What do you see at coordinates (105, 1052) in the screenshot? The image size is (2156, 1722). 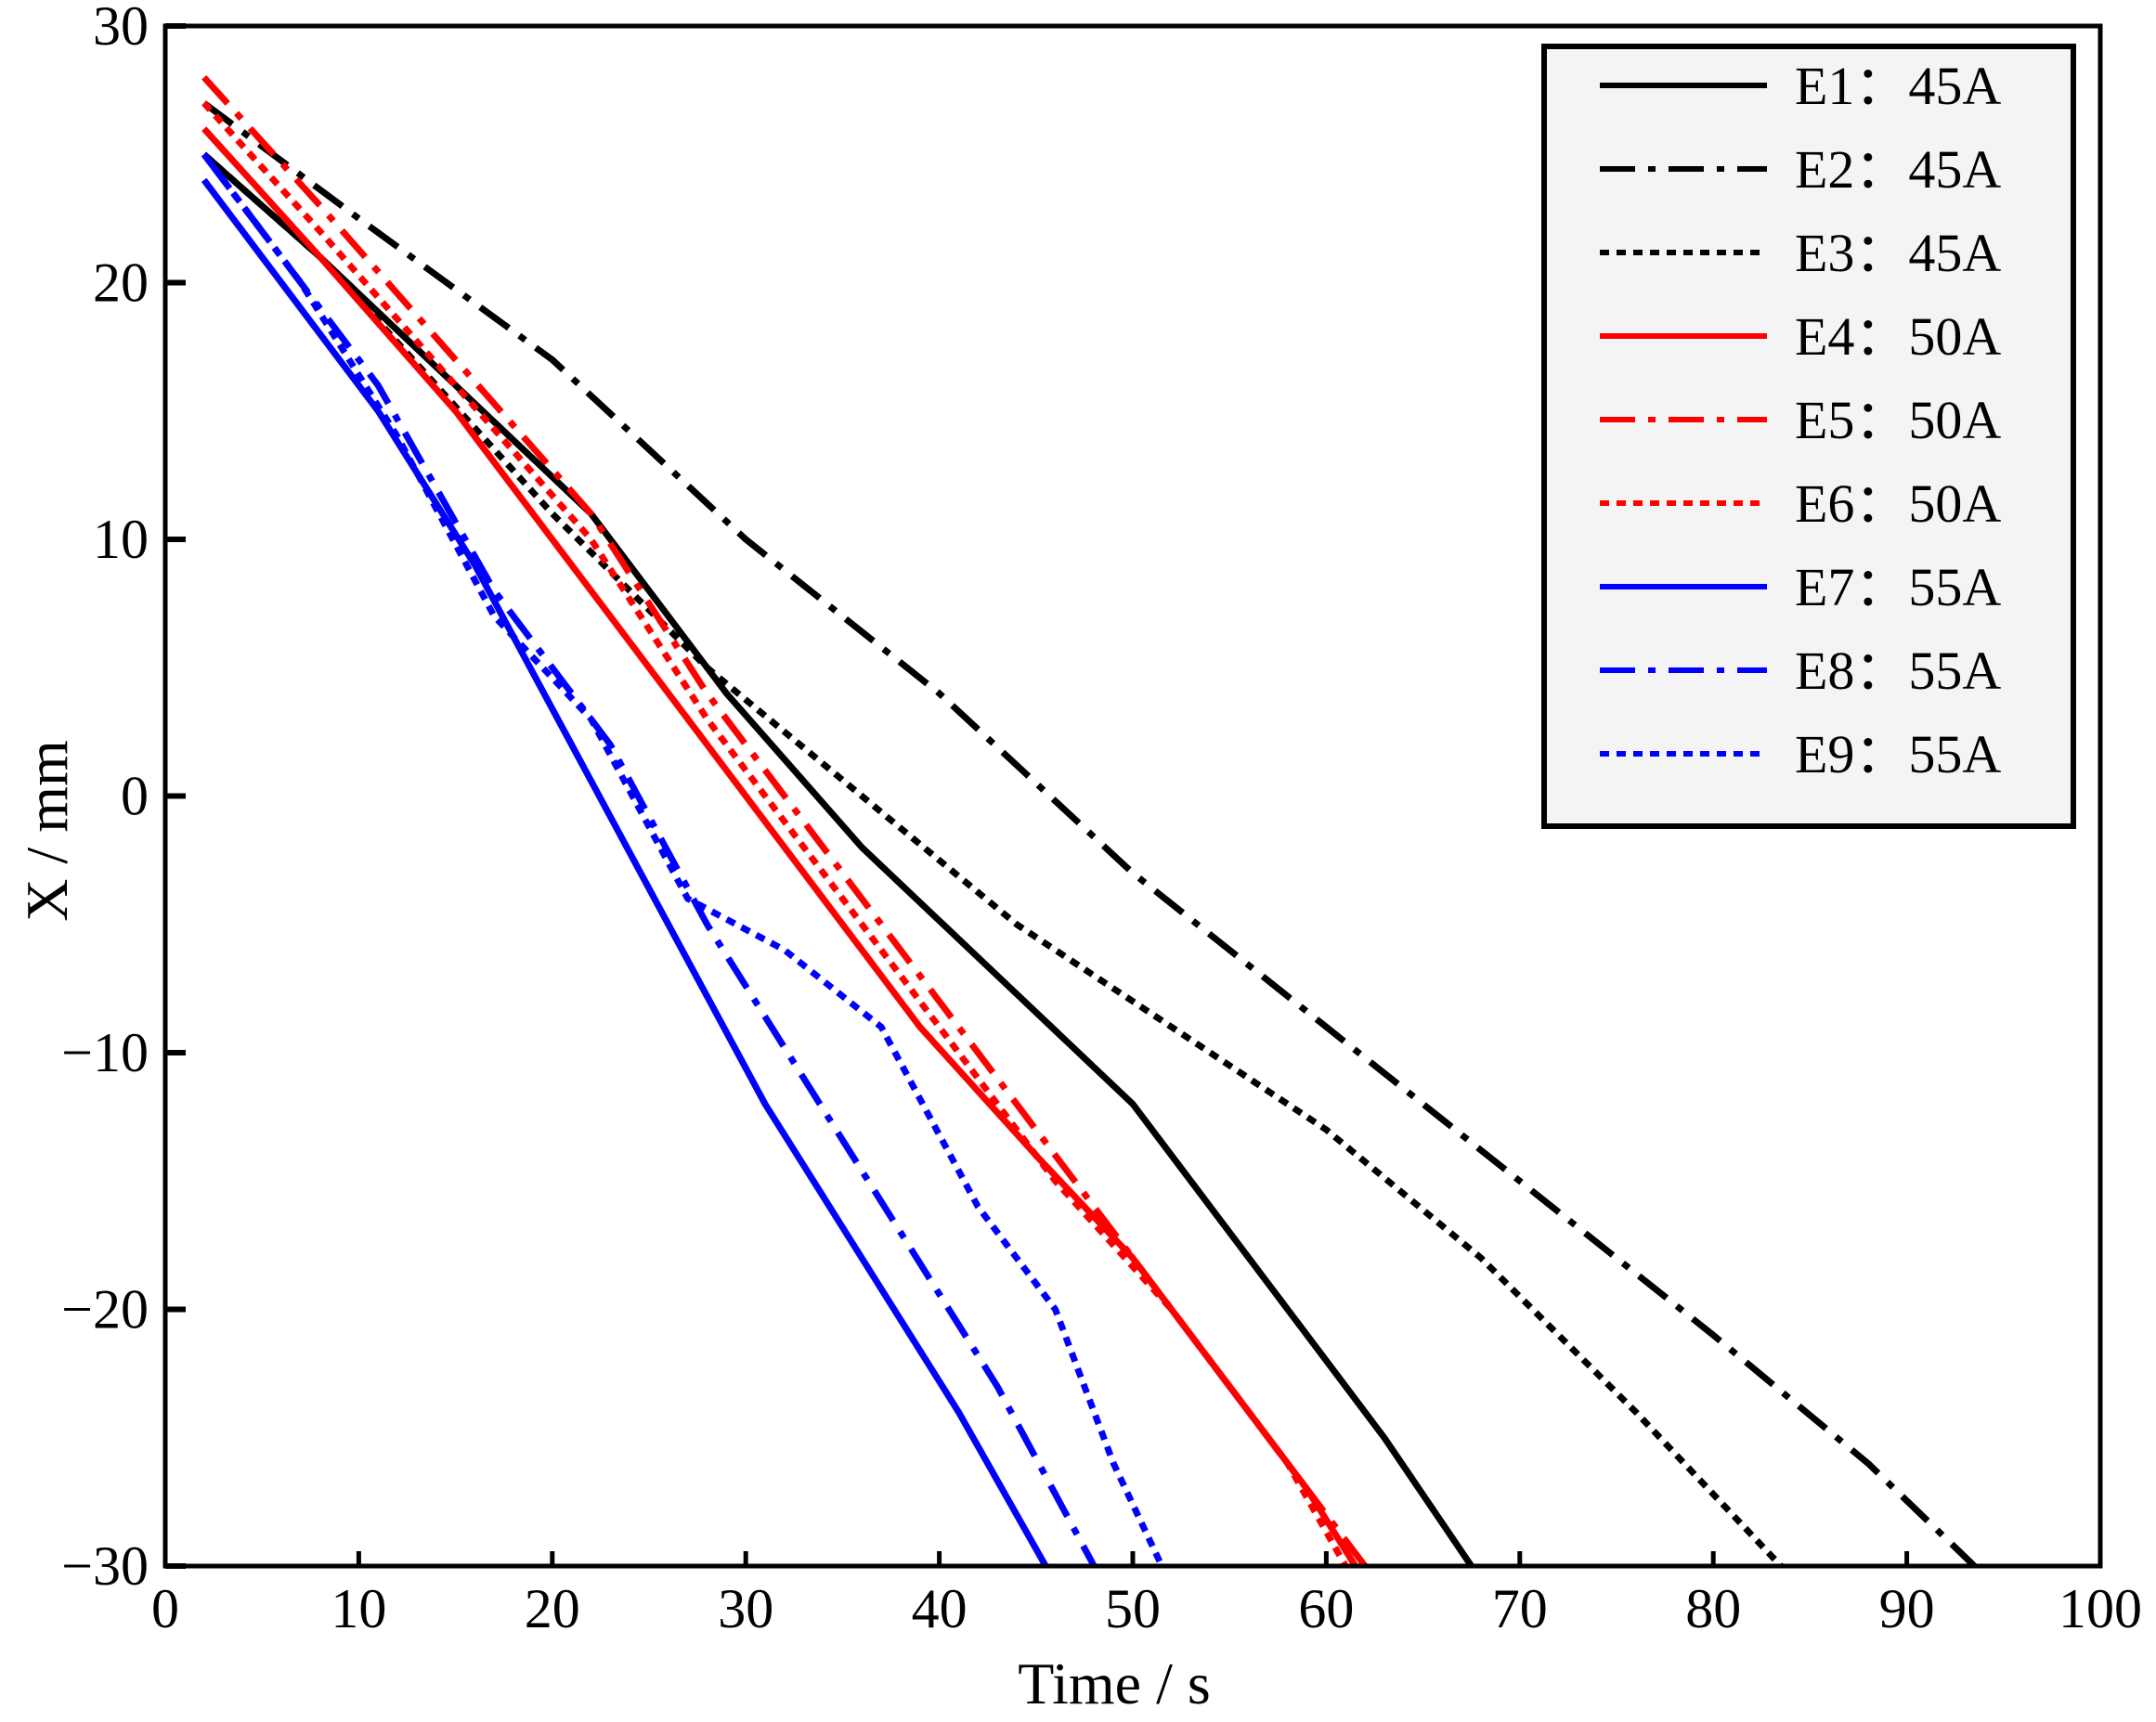 I see `y-tick-label: −10` at bounding box center [105, 1052].